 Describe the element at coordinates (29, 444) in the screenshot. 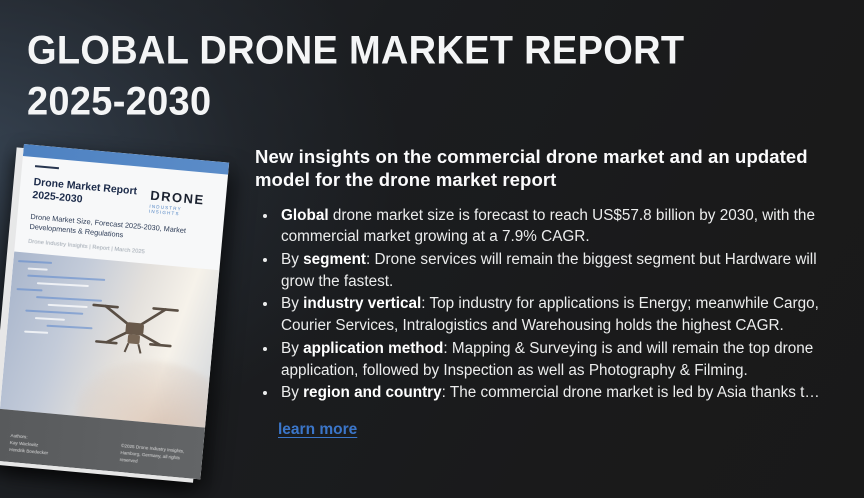

I see `cover-authors: Authors: Kay Wackwitz Hendrik Boedecker` at that location.